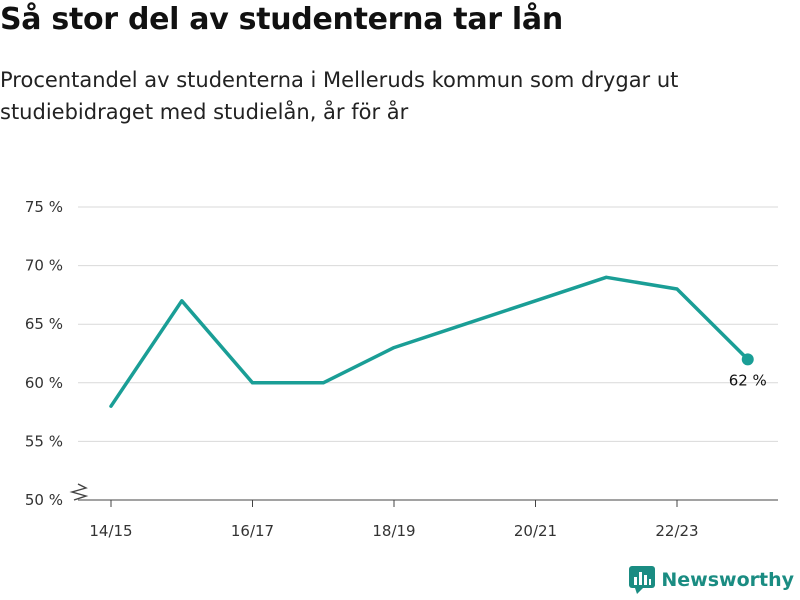  What do you see at coordinates (44, 324) in the screenshot?
I see `y-tick-label: 65 %` at bounding box center [44, 324].